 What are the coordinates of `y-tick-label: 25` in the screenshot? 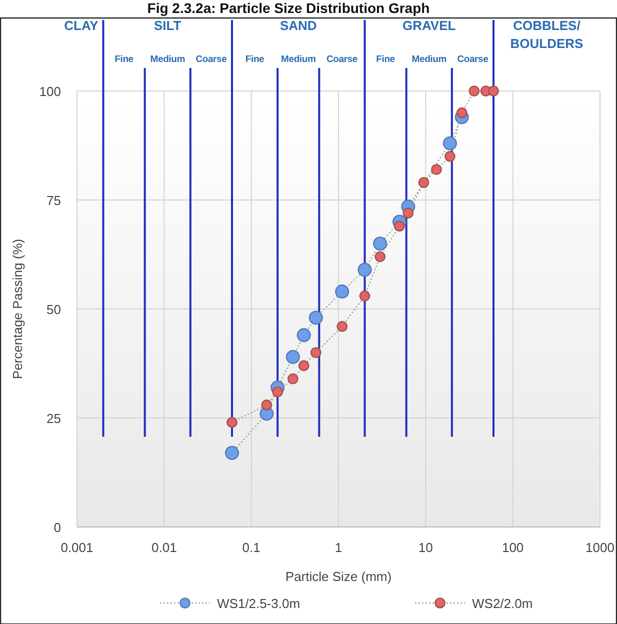 It's located at (53, 418).